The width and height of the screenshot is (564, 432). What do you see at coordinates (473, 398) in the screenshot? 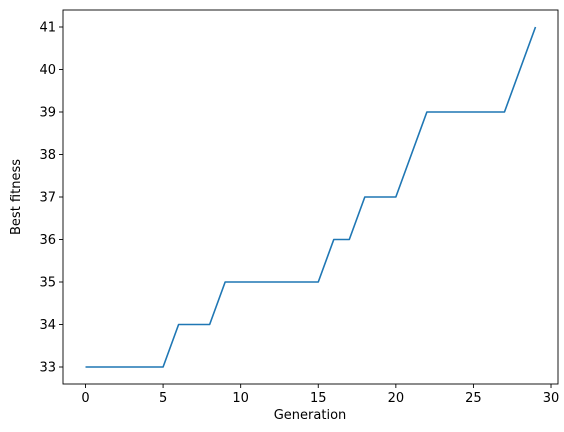
I see `x-tick-label: 25` at bounding box center [473, 398].